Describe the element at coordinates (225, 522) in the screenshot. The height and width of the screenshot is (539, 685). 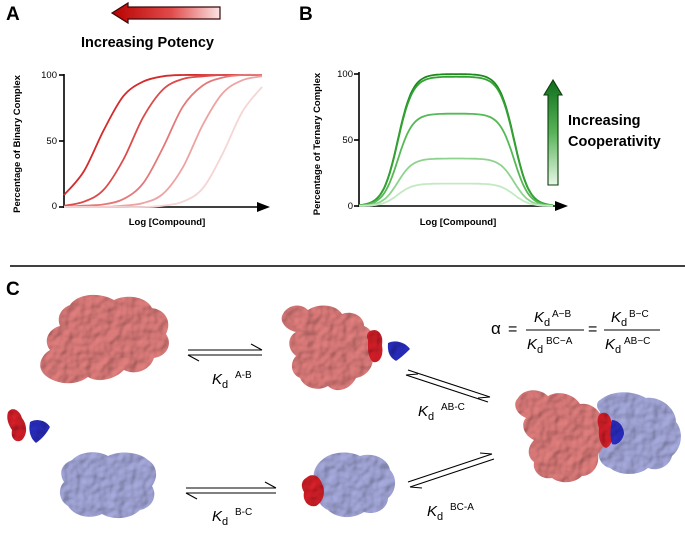
I see `kd-bc-d: d` at that location.